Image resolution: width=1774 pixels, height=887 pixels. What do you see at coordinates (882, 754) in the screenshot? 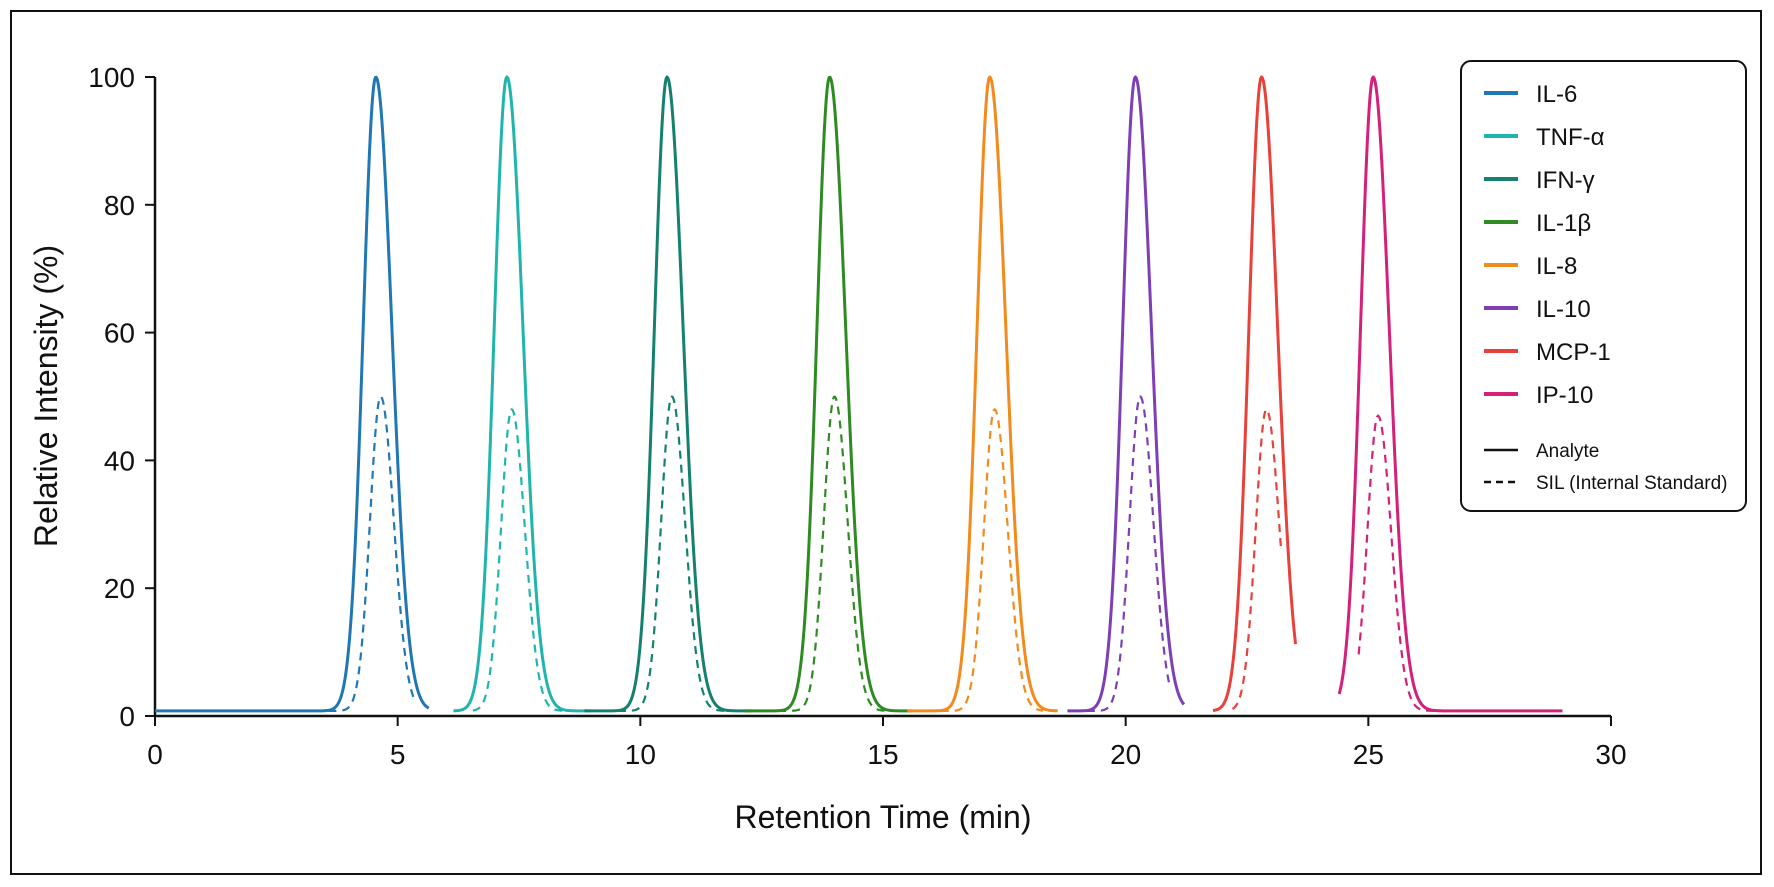
I see `x-tick-label: 15` at bounding box center [882, 754].